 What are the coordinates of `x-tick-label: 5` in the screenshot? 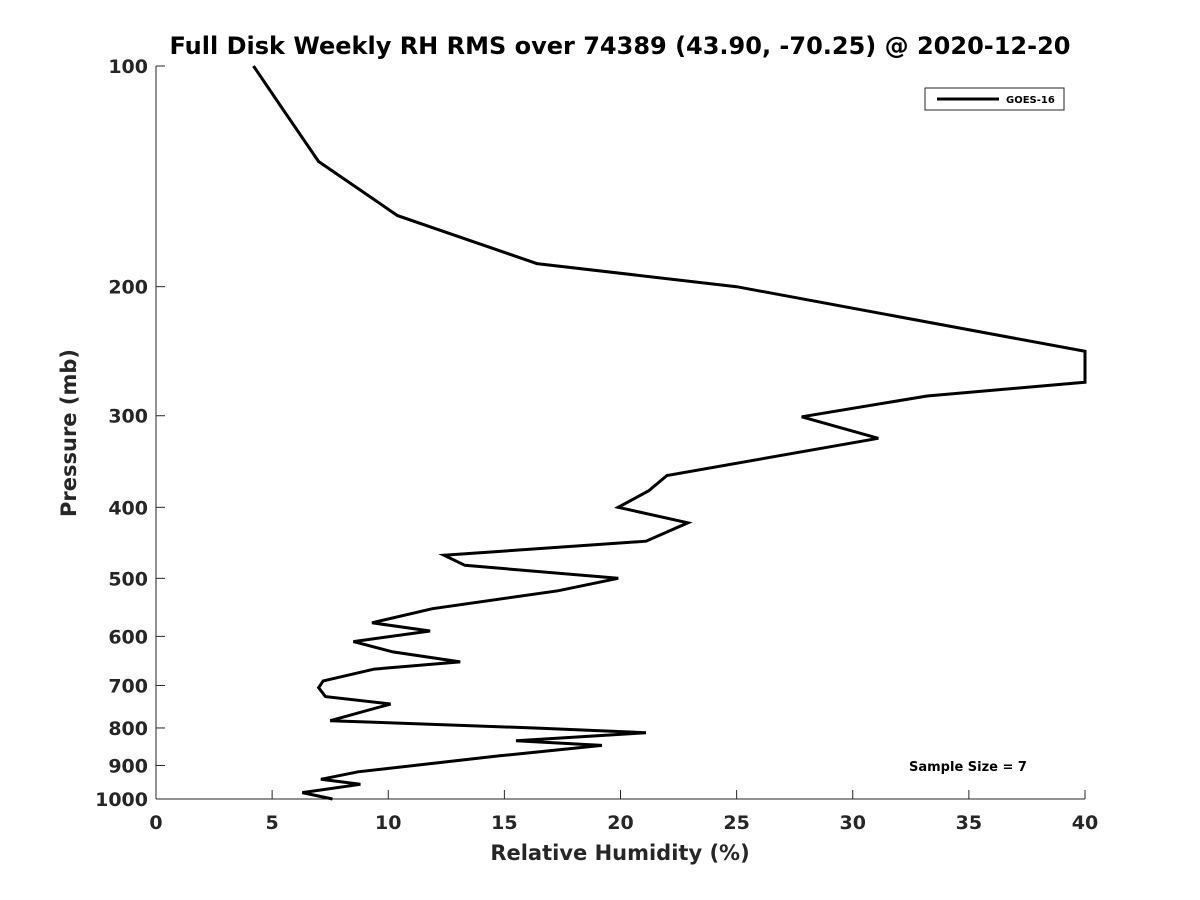 It's located at (272, 823).